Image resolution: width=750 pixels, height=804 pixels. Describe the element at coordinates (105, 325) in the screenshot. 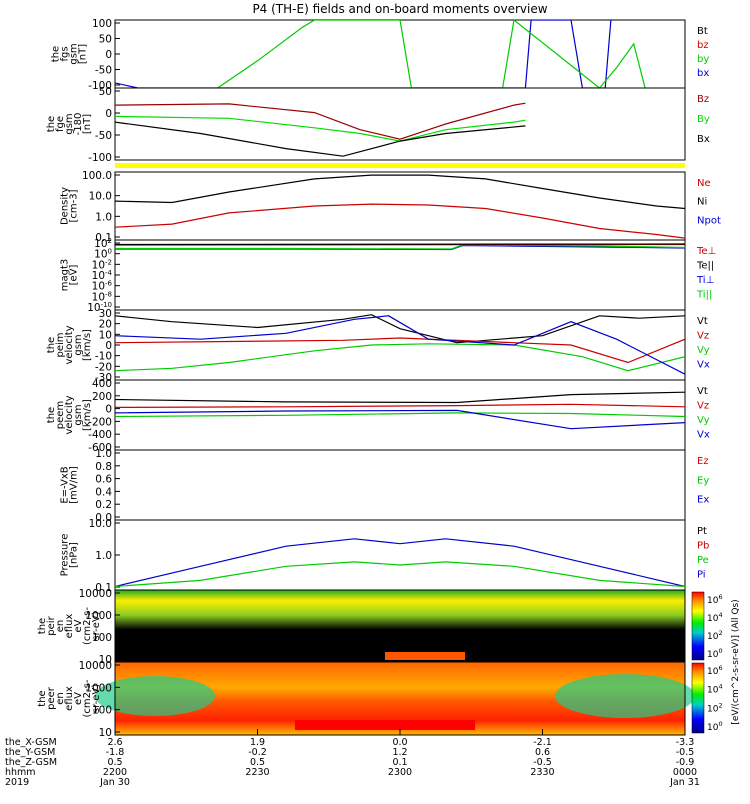

I see `peim-ytick-label: 20` at that location.